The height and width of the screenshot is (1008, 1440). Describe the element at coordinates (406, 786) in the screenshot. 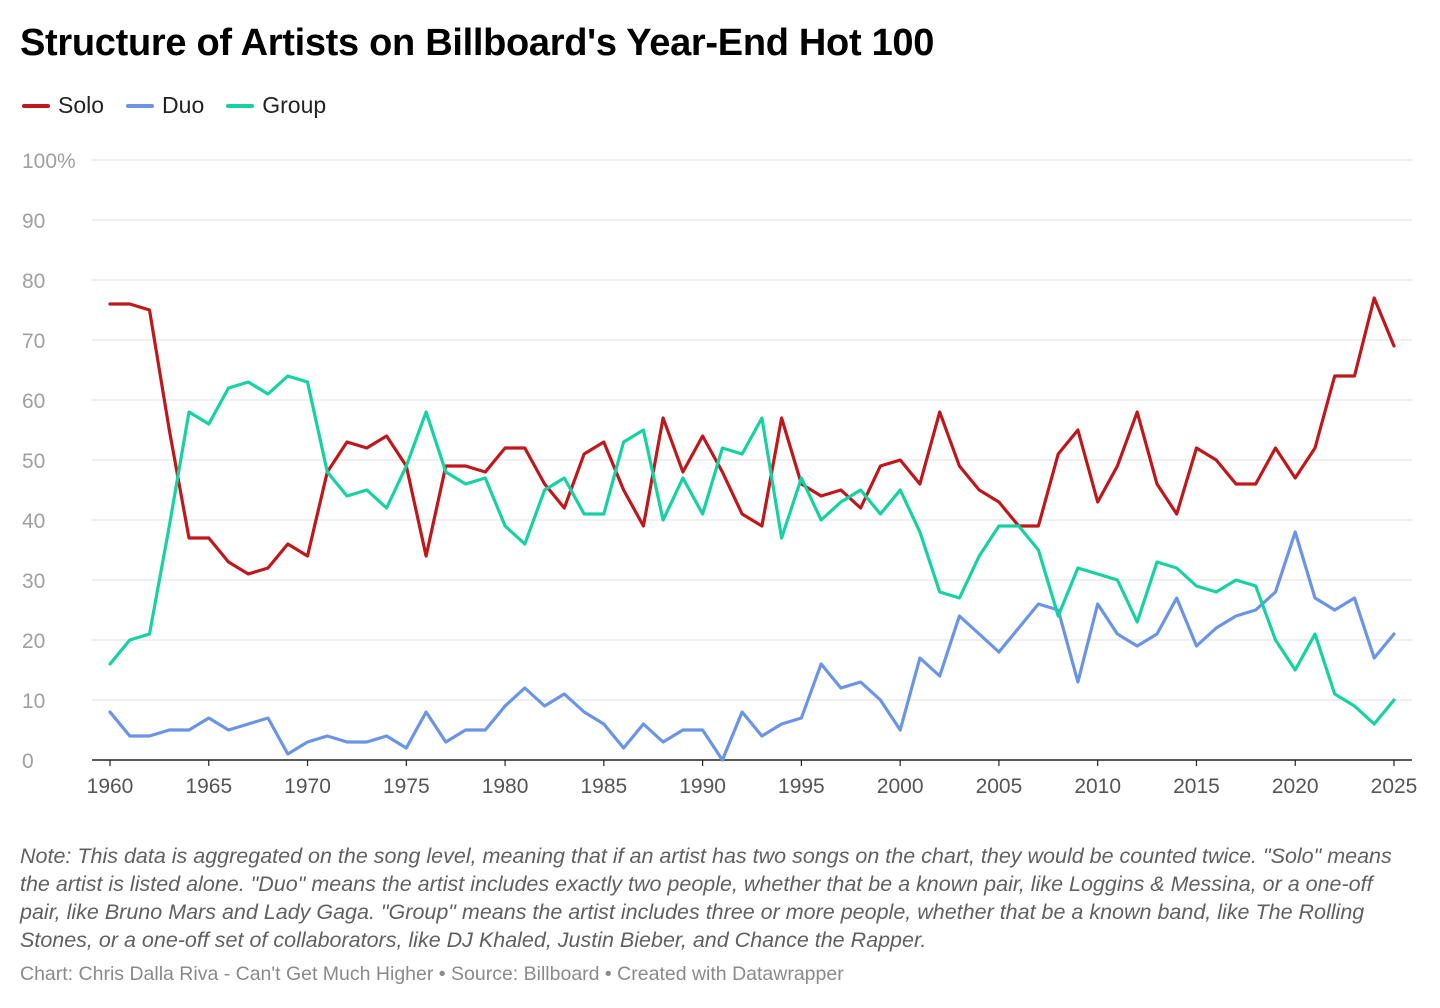

I see `x-tick-label: 1975` at that location.